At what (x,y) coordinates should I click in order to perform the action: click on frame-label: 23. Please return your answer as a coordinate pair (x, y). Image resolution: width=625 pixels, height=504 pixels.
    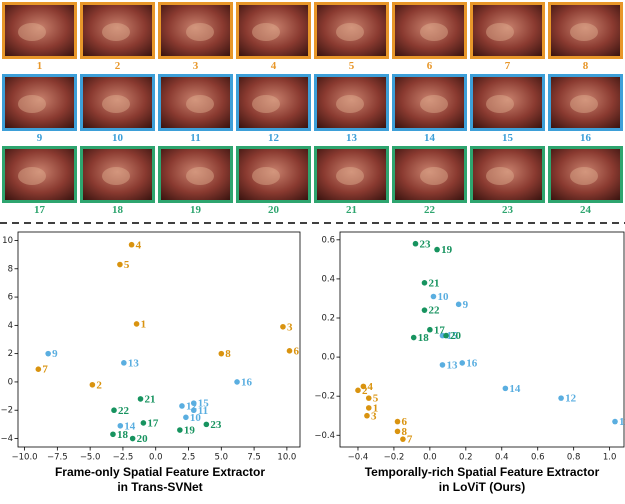
    Looking at the image, I should click on (508, 210).